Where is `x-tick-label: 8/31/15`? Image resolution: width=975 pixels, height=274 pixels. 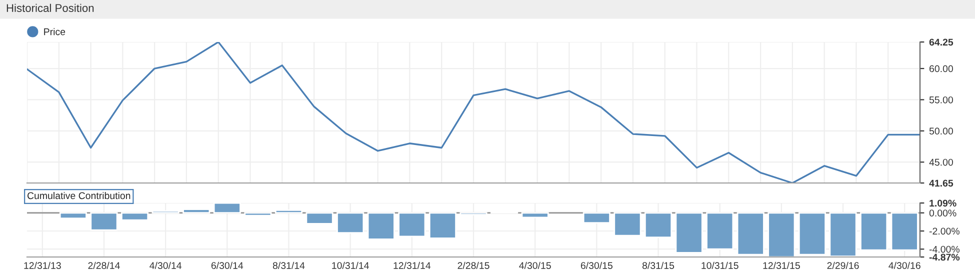 x-tick-label: 8/31/15 is located at coordinates (658, 265).